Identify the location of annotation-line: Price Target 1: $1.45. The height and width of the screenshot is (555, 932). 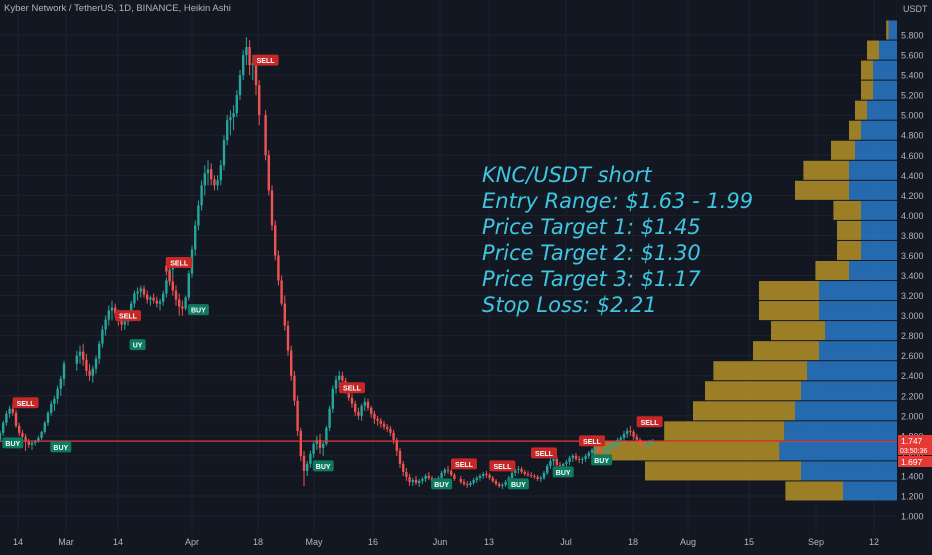
(591, 227).